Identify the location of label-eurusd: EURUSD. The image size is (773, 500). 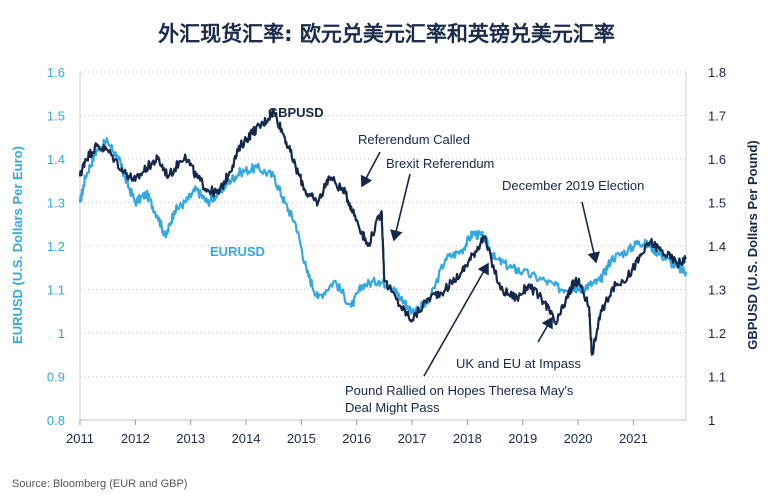
(237, 251).